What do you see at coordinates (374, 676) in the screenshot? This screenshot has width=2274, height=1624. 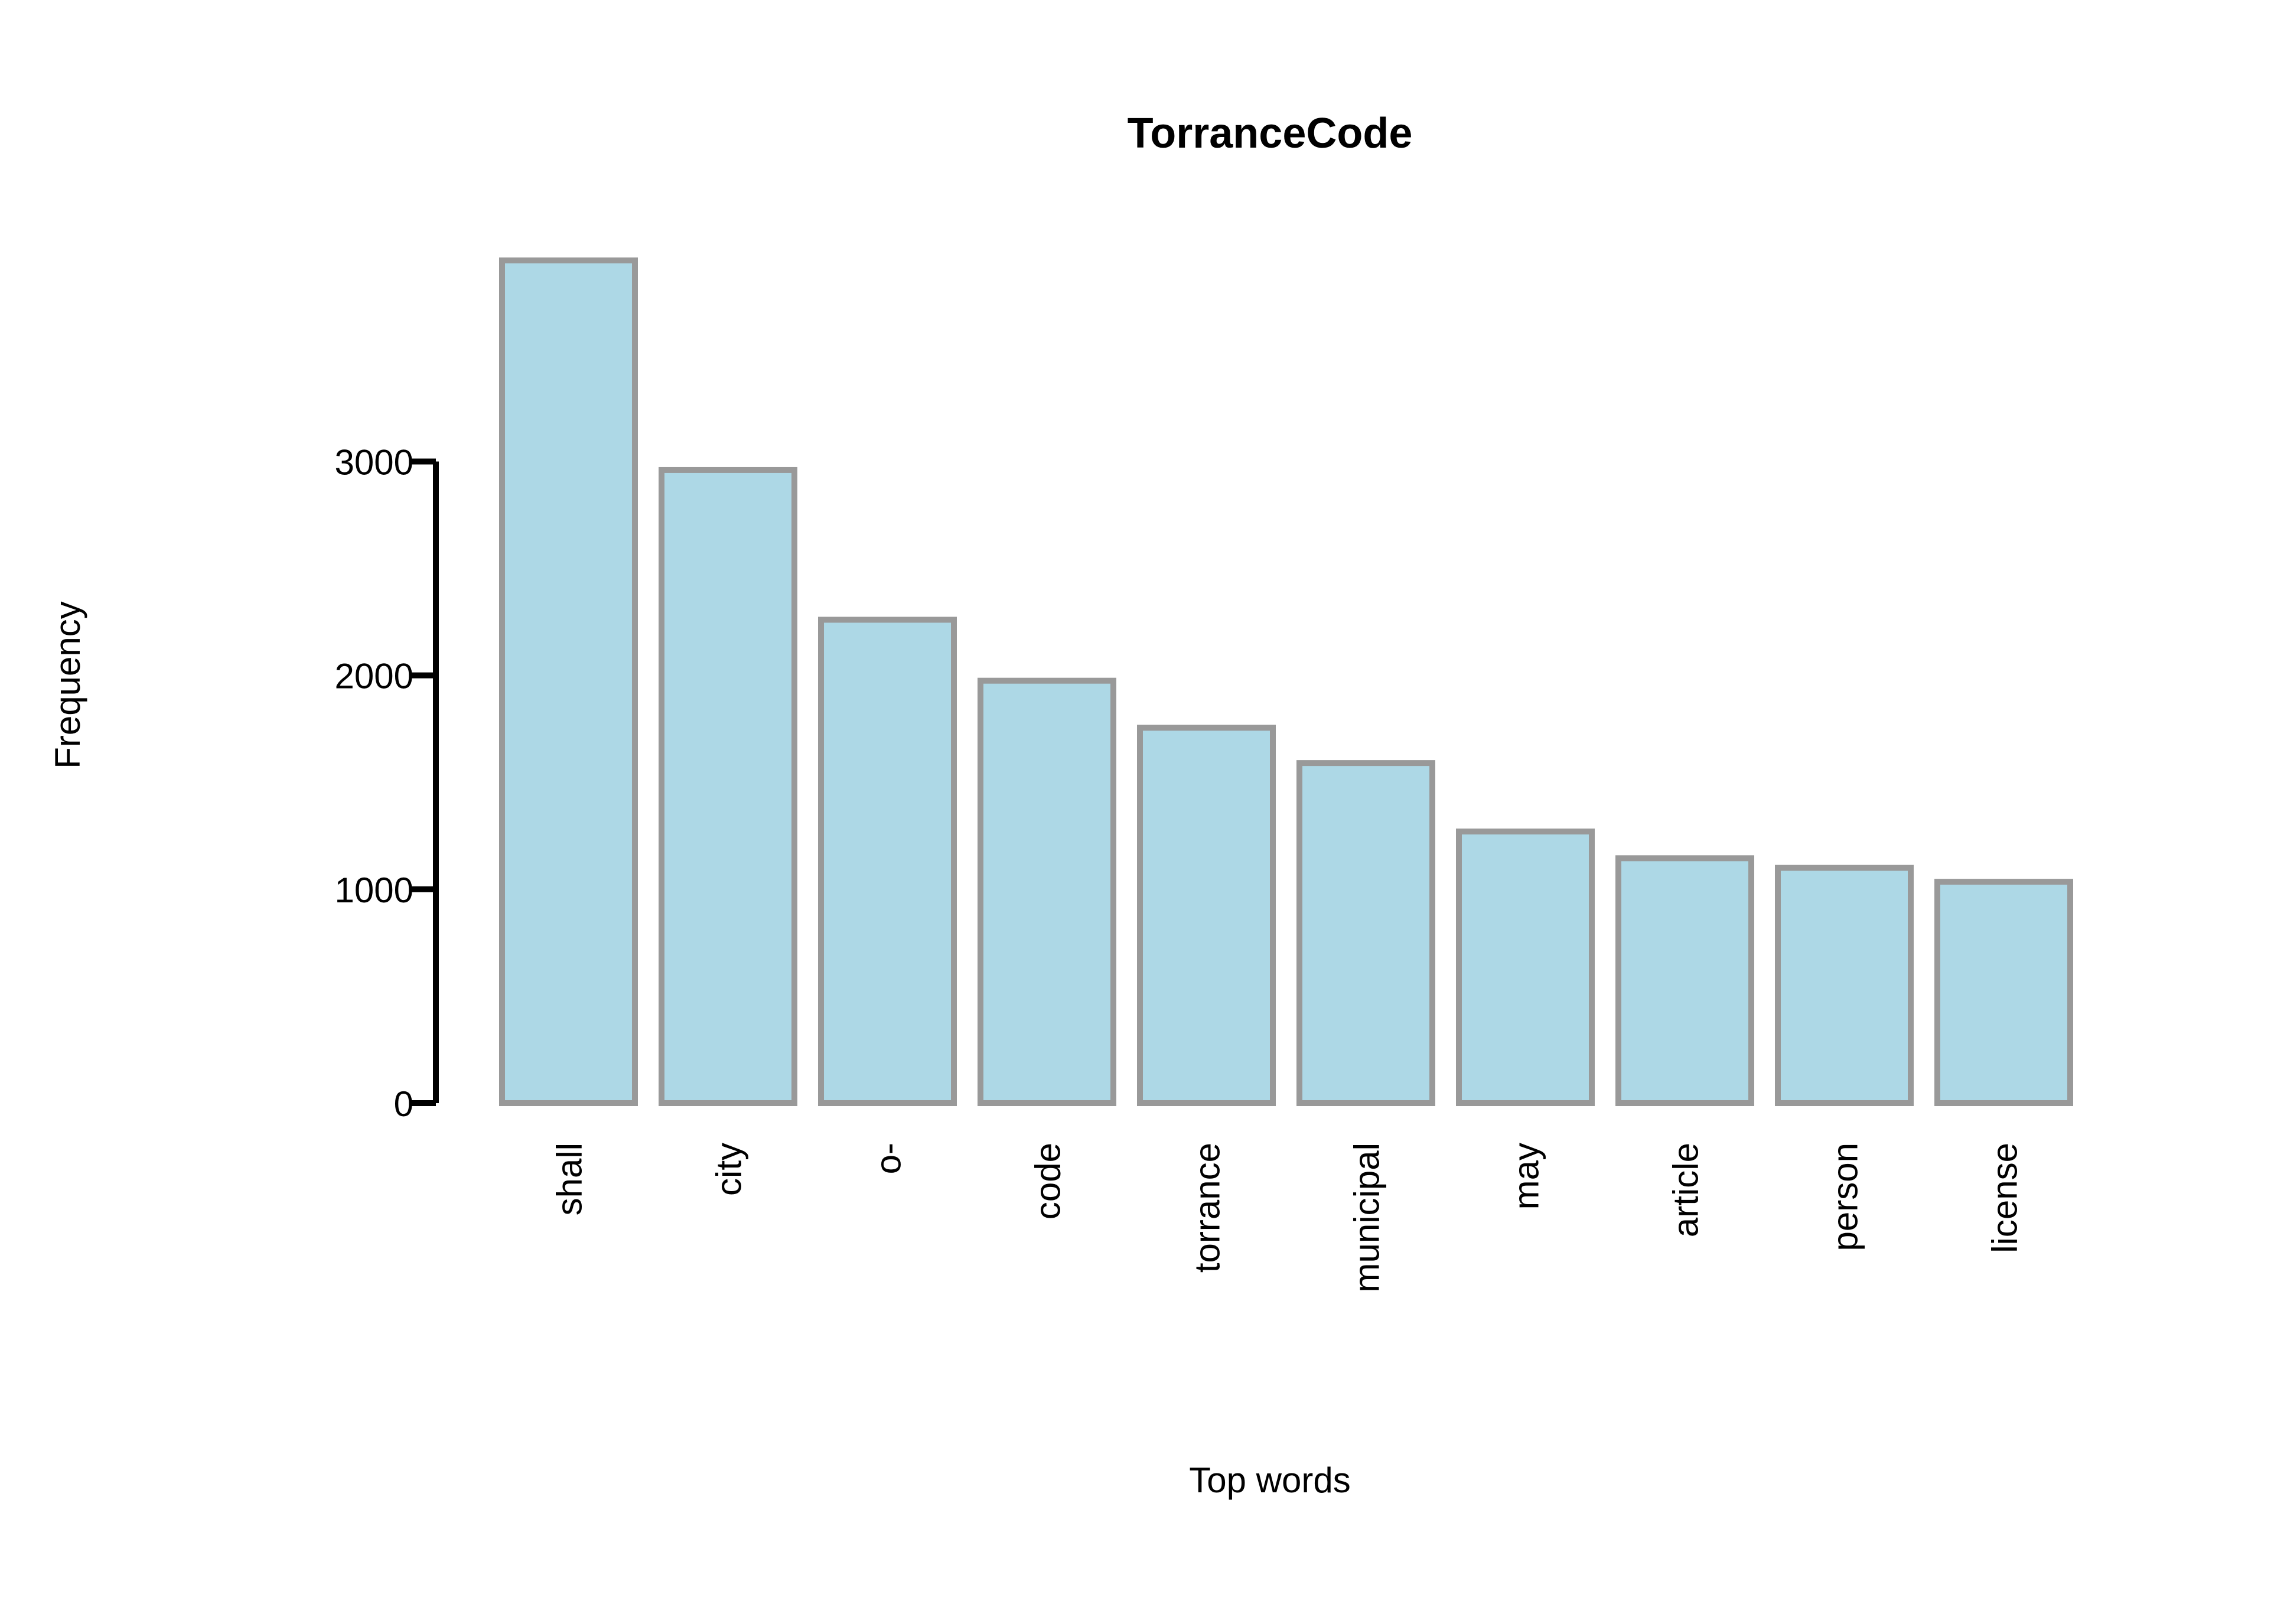 I see `y-tick-label: 2000` at bounding box center [374, 676].